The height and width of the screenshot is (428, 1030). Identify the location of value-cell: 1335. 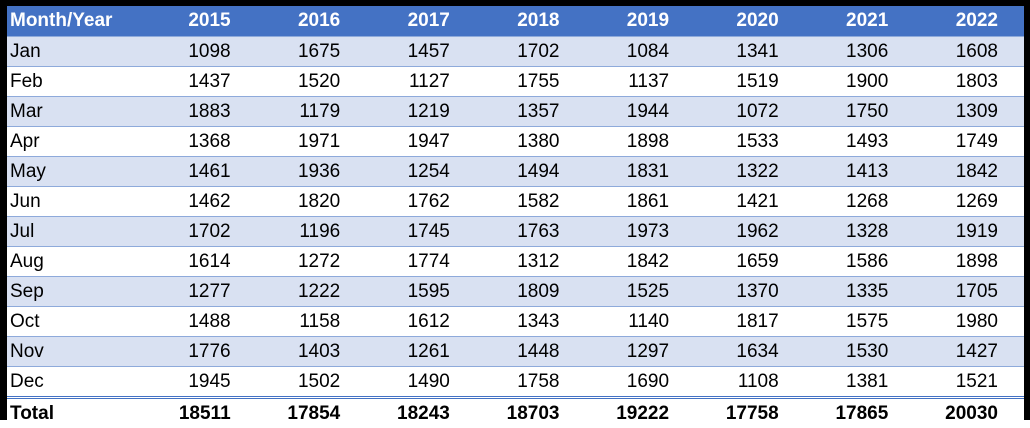
(860, 292).